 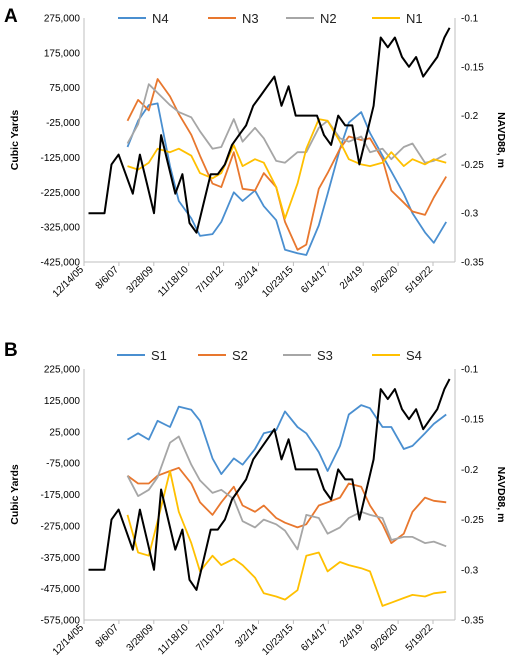 I want to click on y-tick-label: 175,000, so click(x=62, y=53).